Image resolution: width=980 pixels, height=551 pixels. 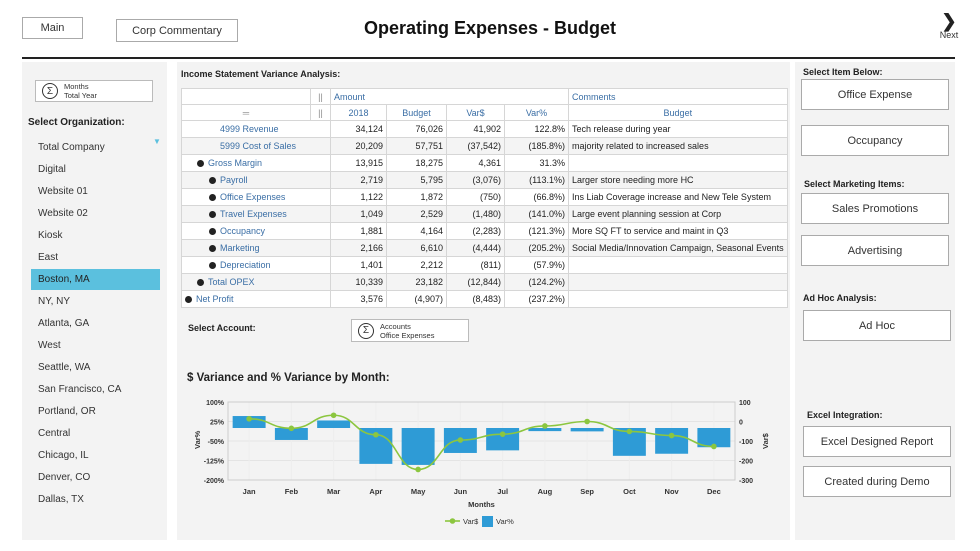 I want to click on row-label: 4999 Revenue, so click(x=256, y=129).